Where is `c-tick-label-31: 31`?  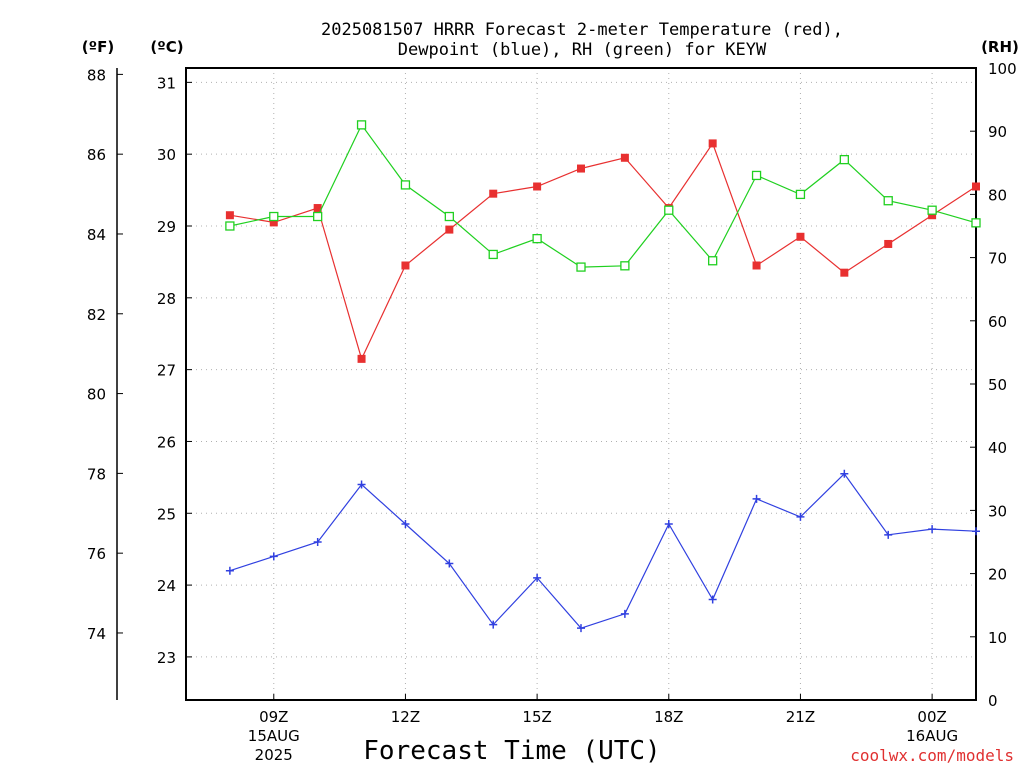
c-tick-label-31: 31 is located at coordinates (166, 83).